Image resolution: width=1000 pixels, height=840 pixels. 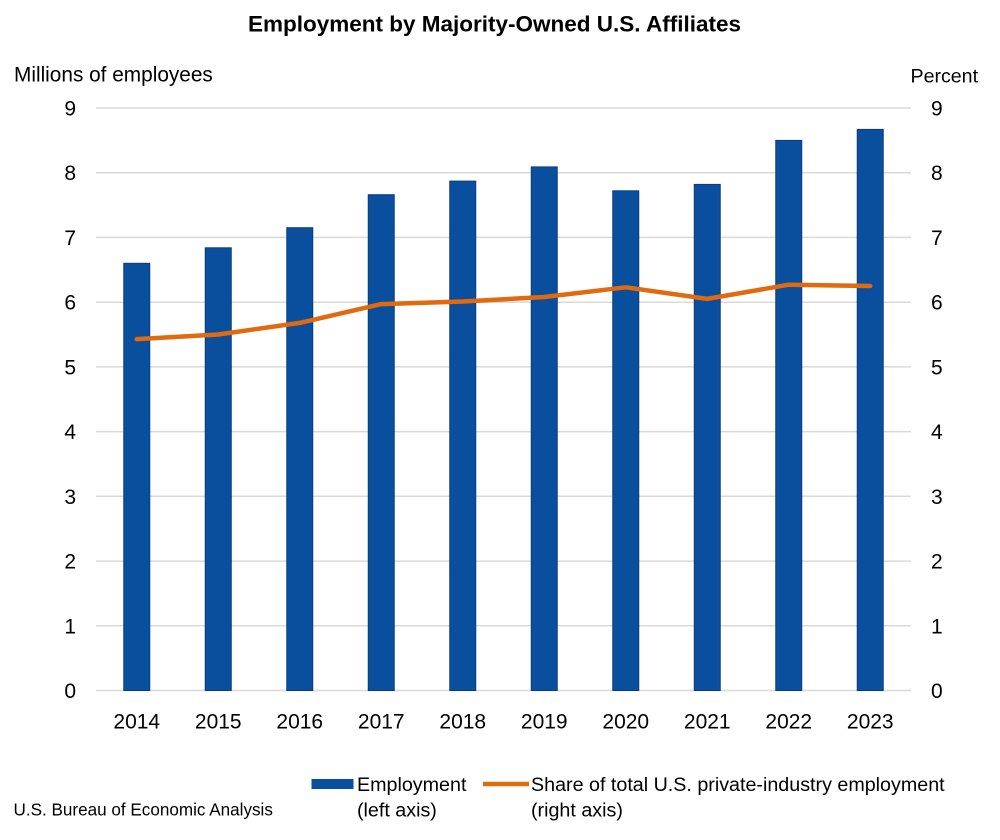 I want to click on svg-text: Millions of employees, so click(x=113, y=75).